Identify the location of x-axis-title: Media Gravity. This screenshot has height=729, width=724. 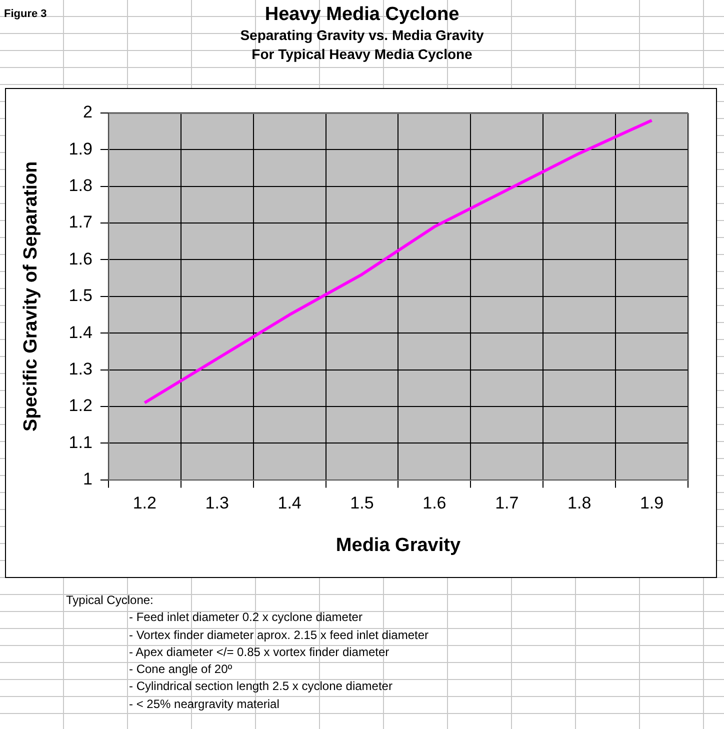
(398, 545).